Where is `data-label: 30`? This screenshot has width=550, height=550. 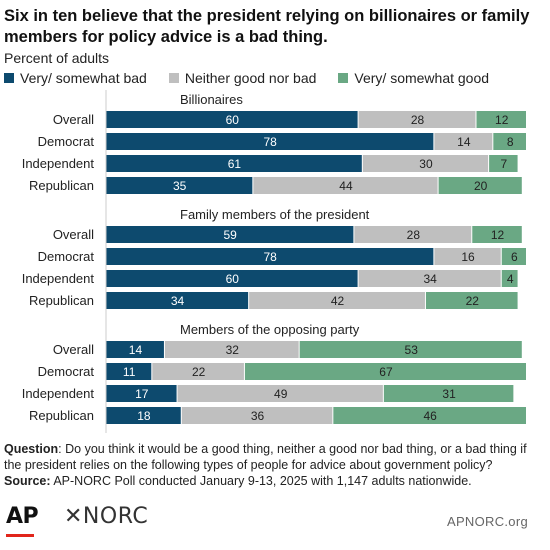 data-label: 30 is located at coordinates (426, 164).